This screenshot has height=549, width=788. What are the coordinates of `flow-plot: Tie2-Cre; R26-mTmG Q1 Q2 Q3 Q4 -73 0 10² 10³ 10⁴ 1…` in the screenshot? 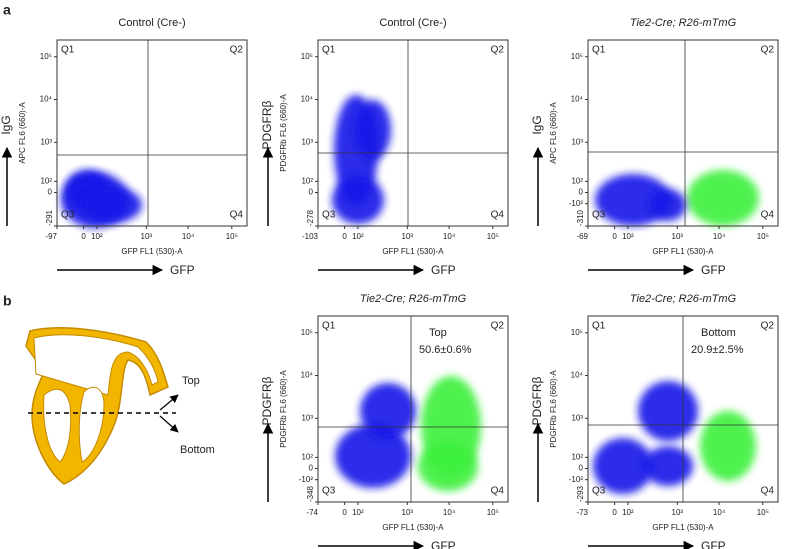 It's located at (654, 421).